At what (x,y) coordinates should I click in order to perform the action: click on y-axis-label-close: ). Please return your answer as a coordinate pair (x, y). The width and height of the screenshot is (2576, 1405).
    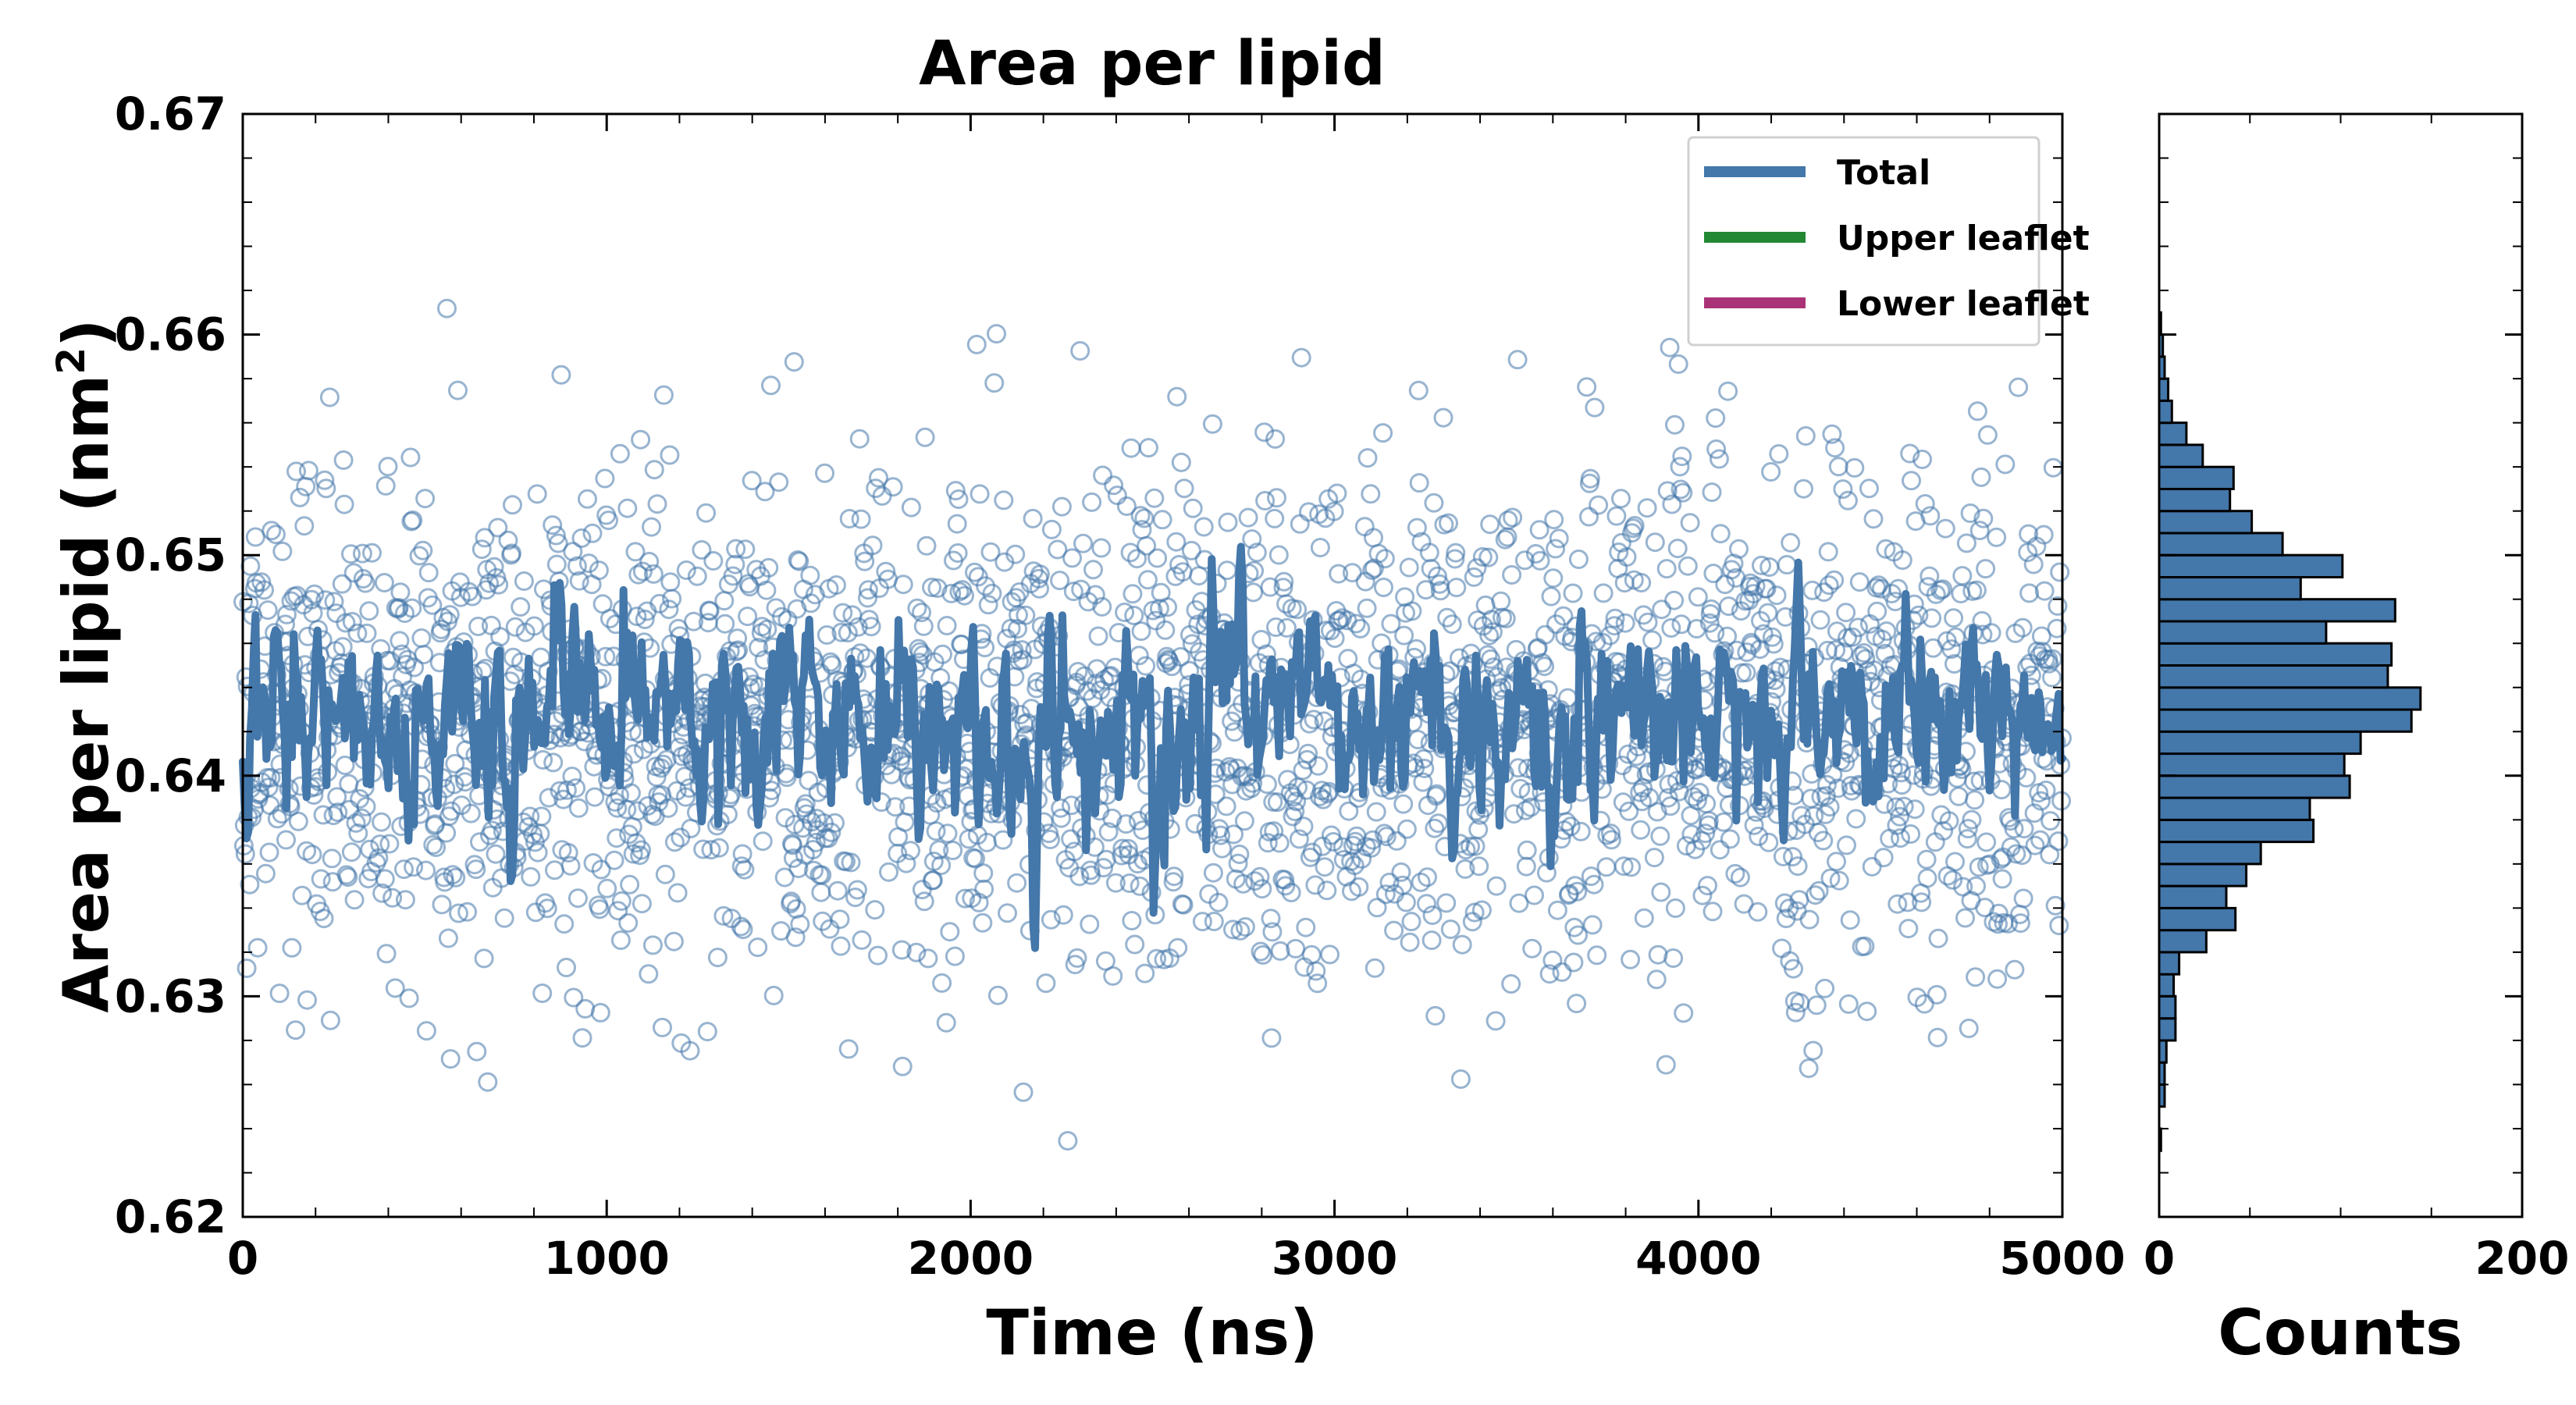
    Looking at the image, I should click on (86, 332).